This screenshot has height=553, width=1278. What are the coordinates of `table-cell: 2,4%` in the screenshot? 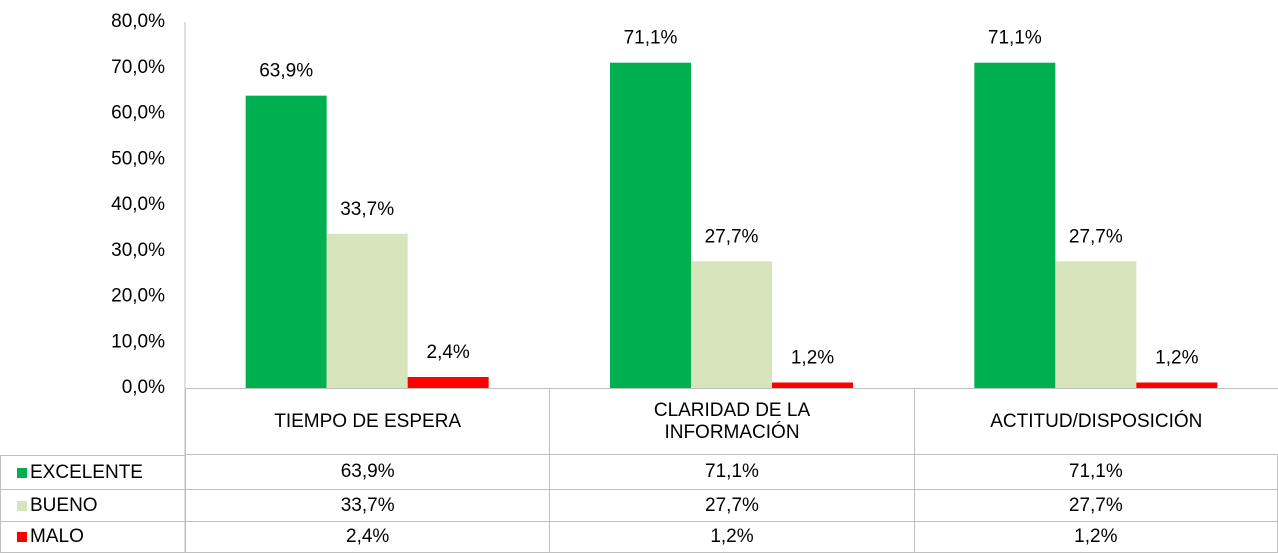 It's located at (367, 537).